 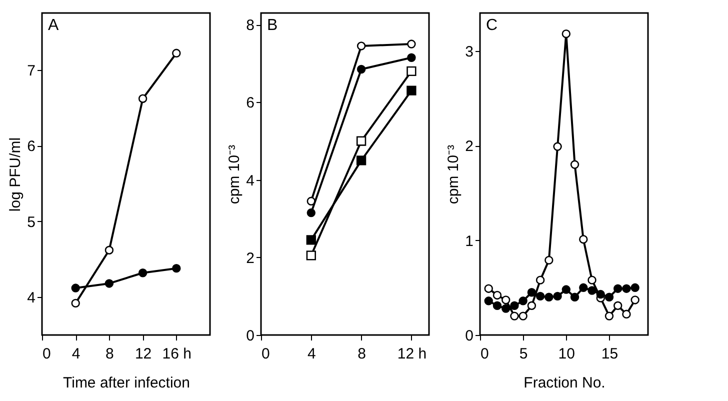 I want to click on x-tick-label: 16 h, so click(x=177, y=354).